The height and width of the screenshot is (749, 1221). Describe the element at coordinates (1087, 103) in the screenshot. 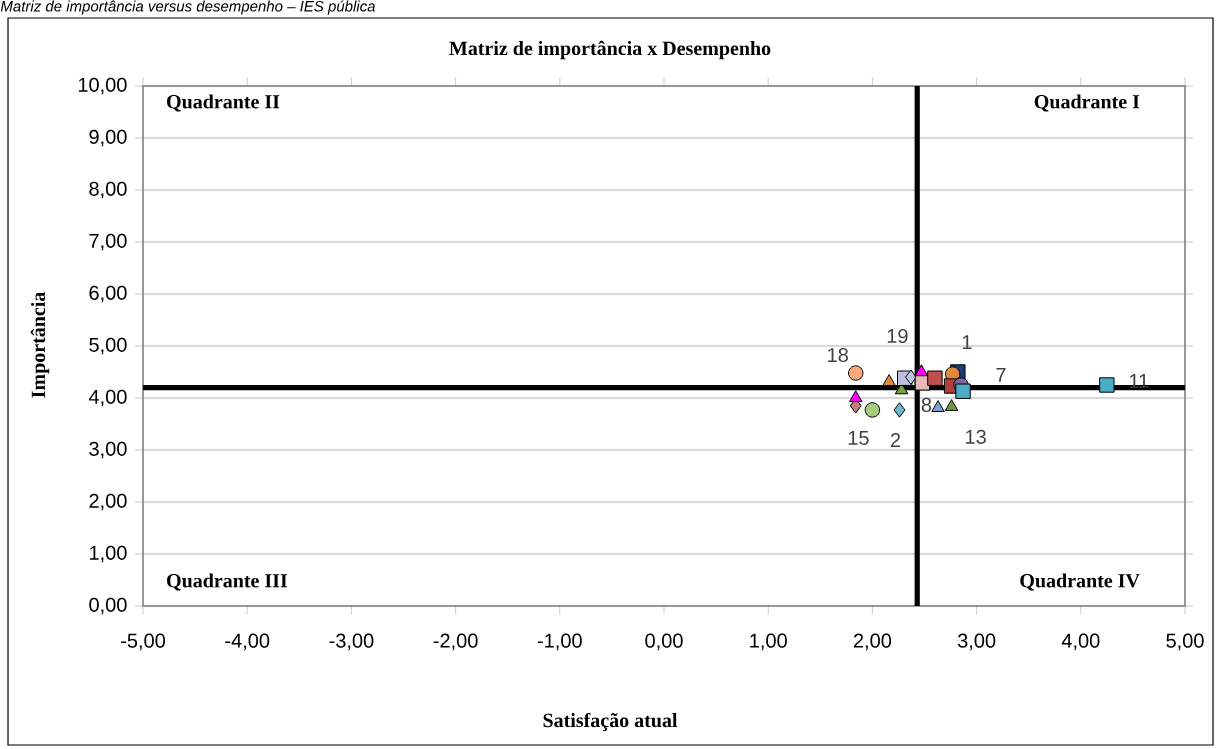

I see `annotation: Quadrante I` at that location.